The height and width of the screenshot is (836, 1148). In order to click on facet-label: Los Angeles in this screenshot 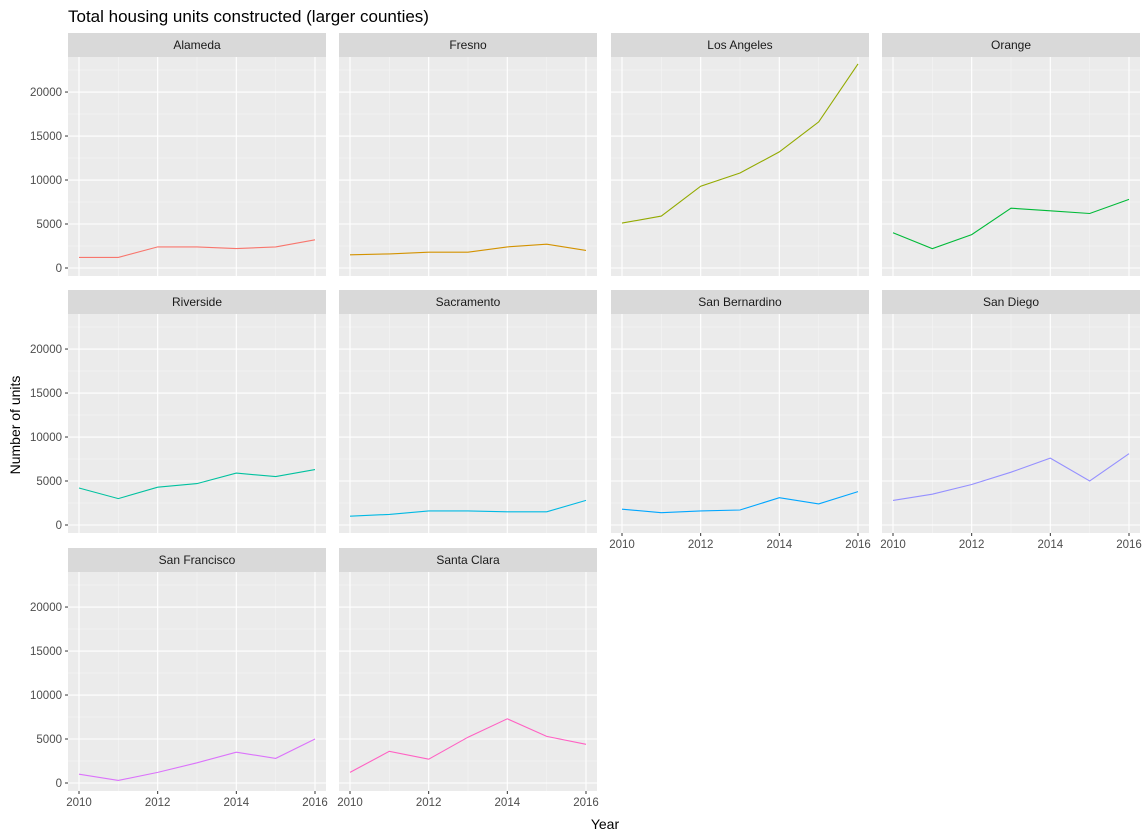, I will do `click(739, 45)`.